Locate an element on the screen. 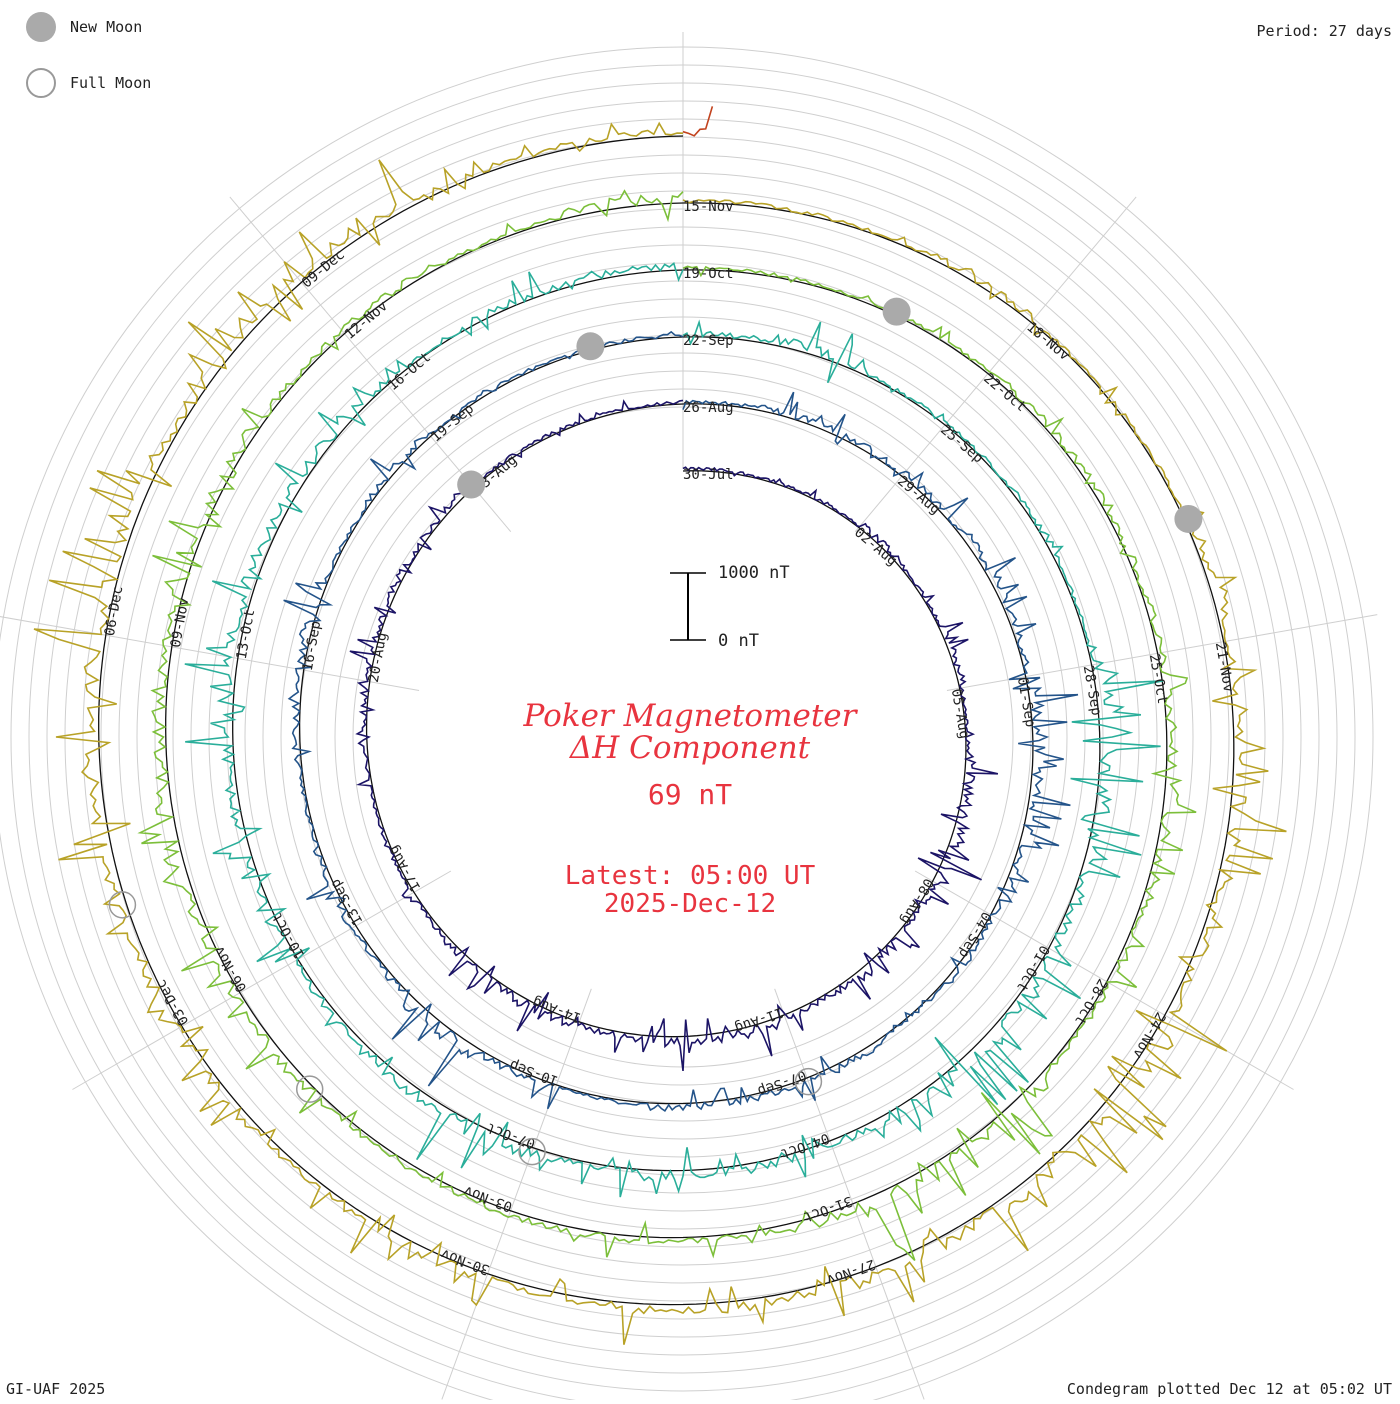 This screenshot has height=1404, width=1400. footer-plot-time: Condegram plotted Dec 12 at 05:02 UT is located at coordinates (1229, 1389).